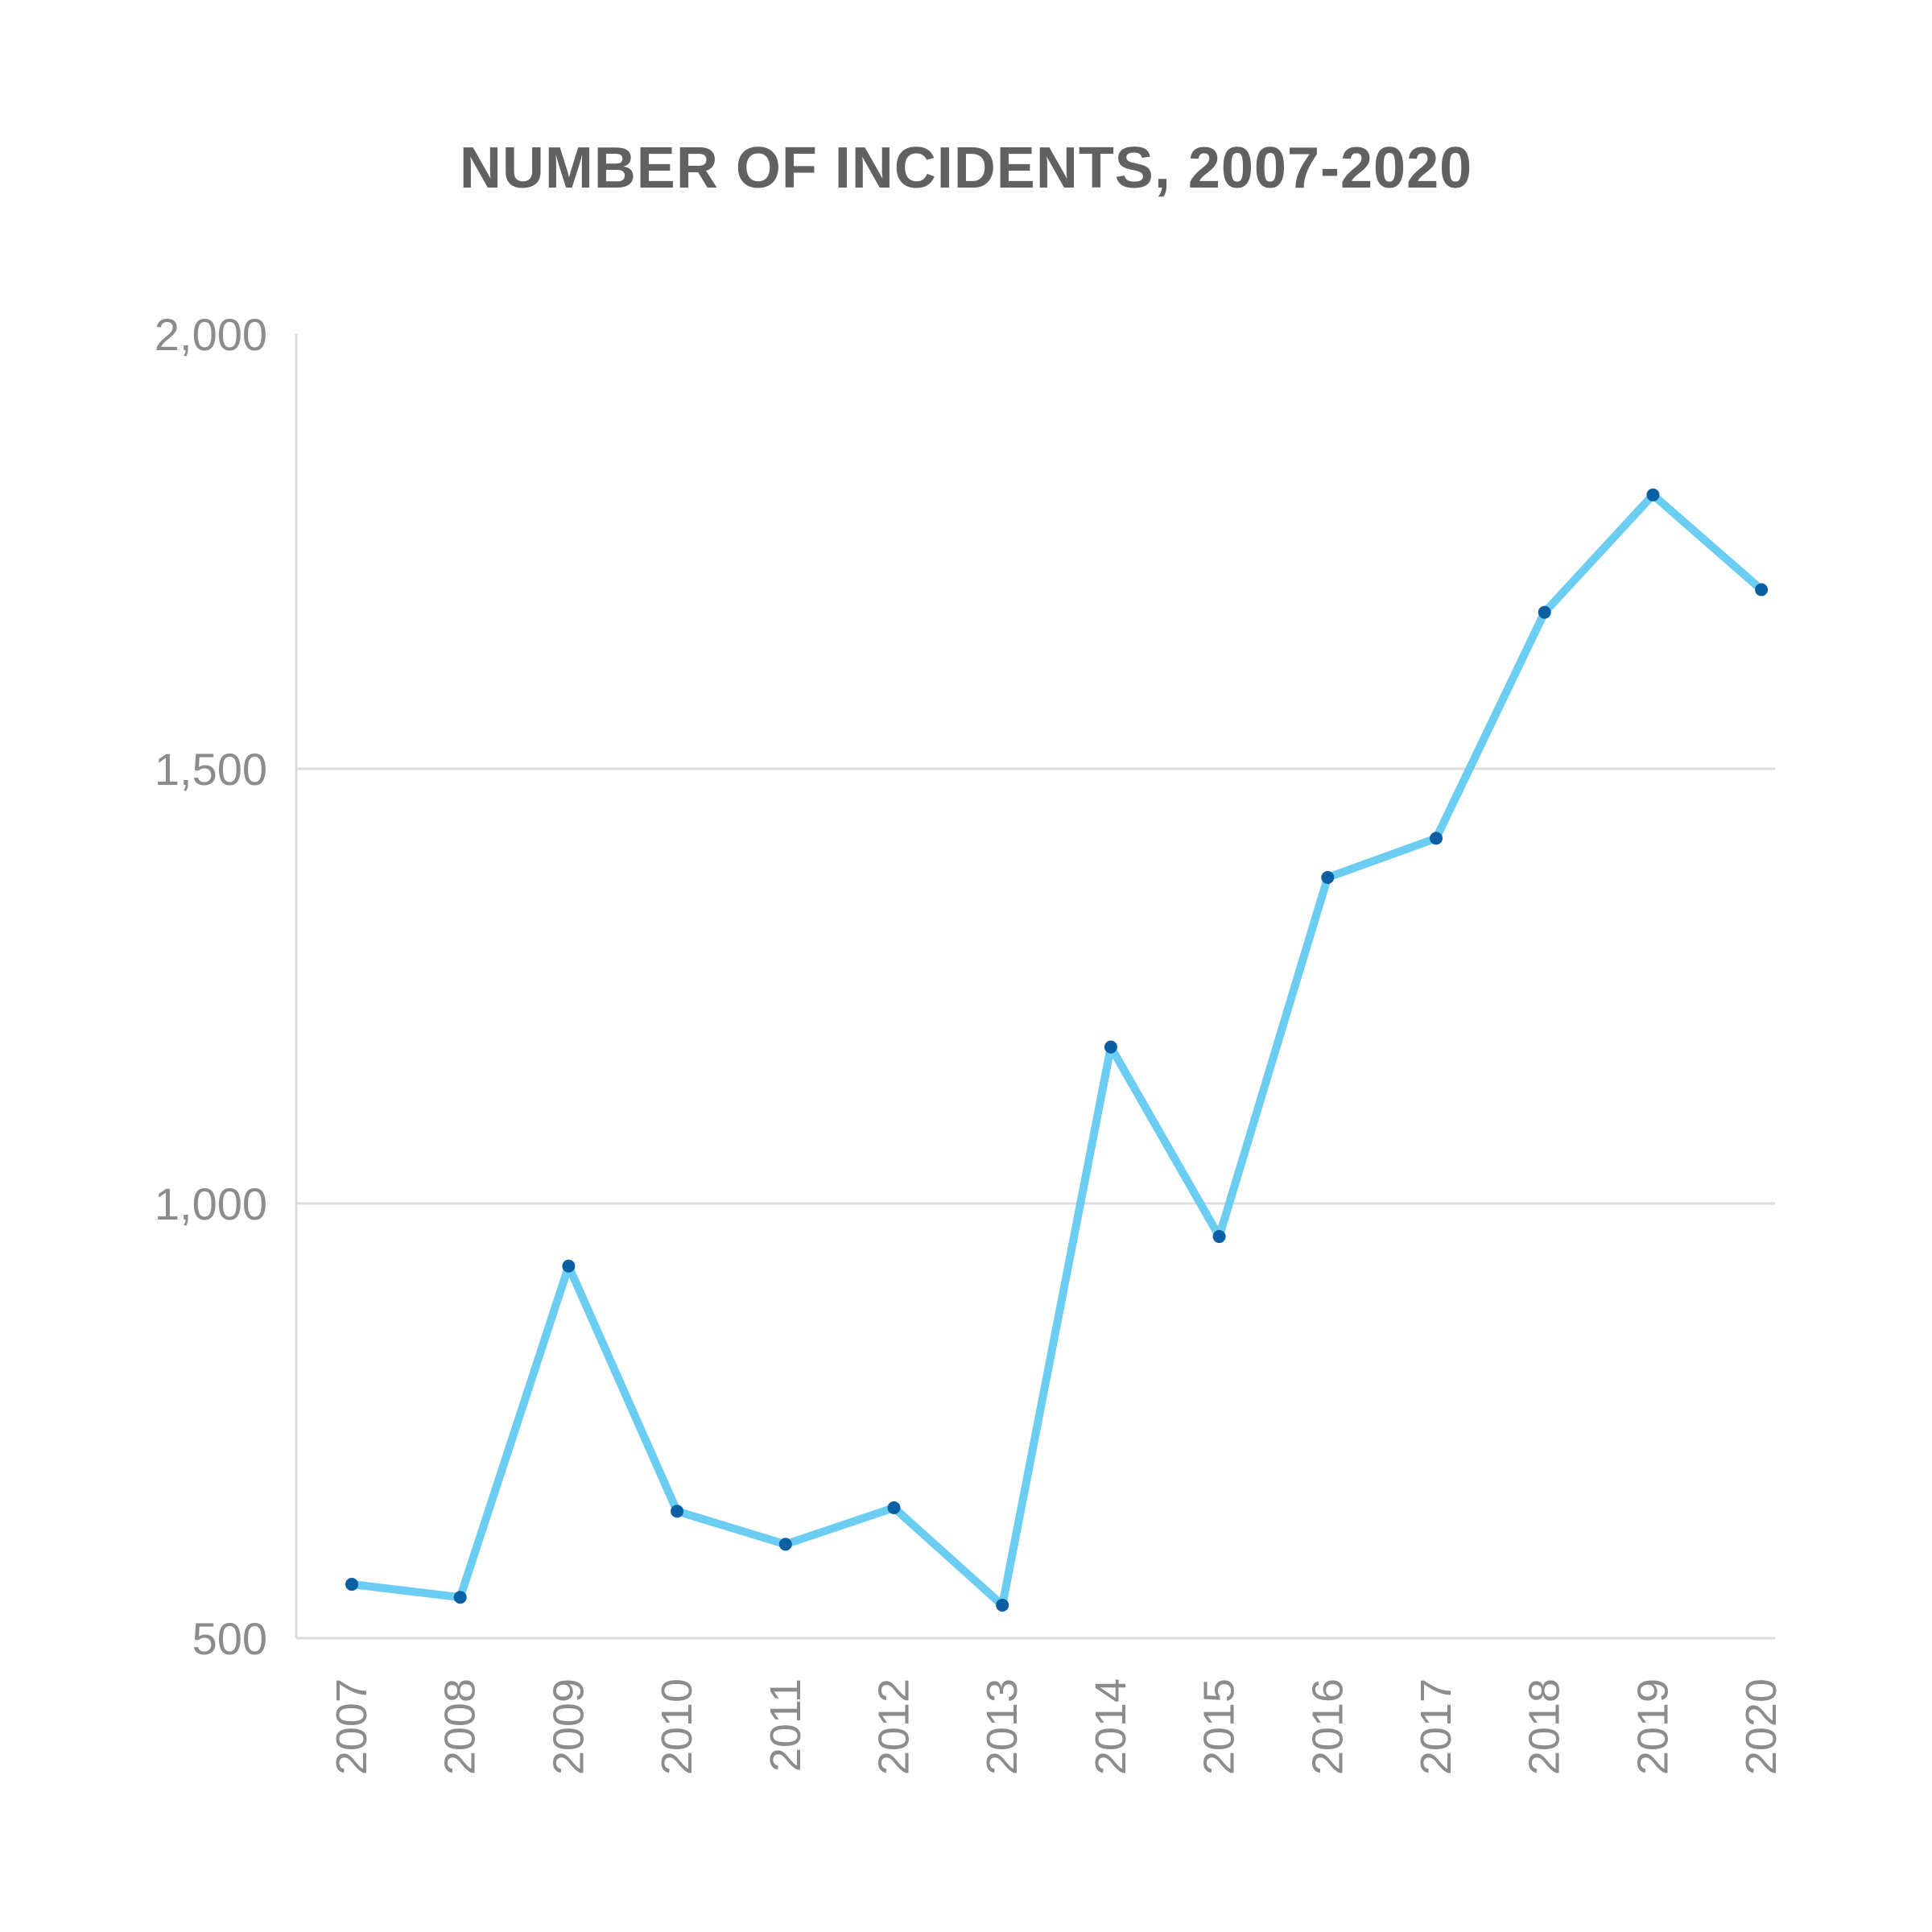  I want to click on x-tick-label: 2012, so click(894, 1726).